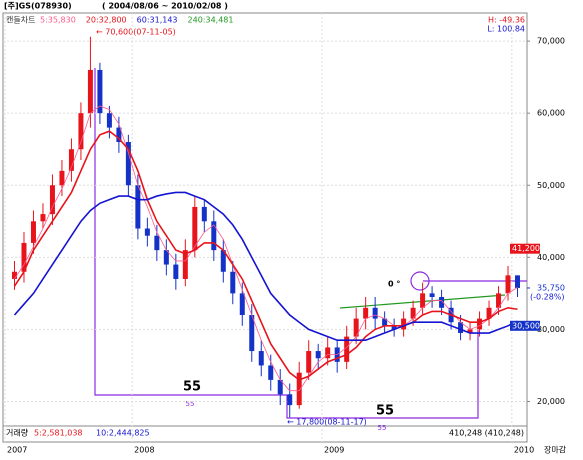 This screenshot has height=460, width=583. Describe the element at coordinates (382, 374) in the screenshot. I see `trend-box` at that location.